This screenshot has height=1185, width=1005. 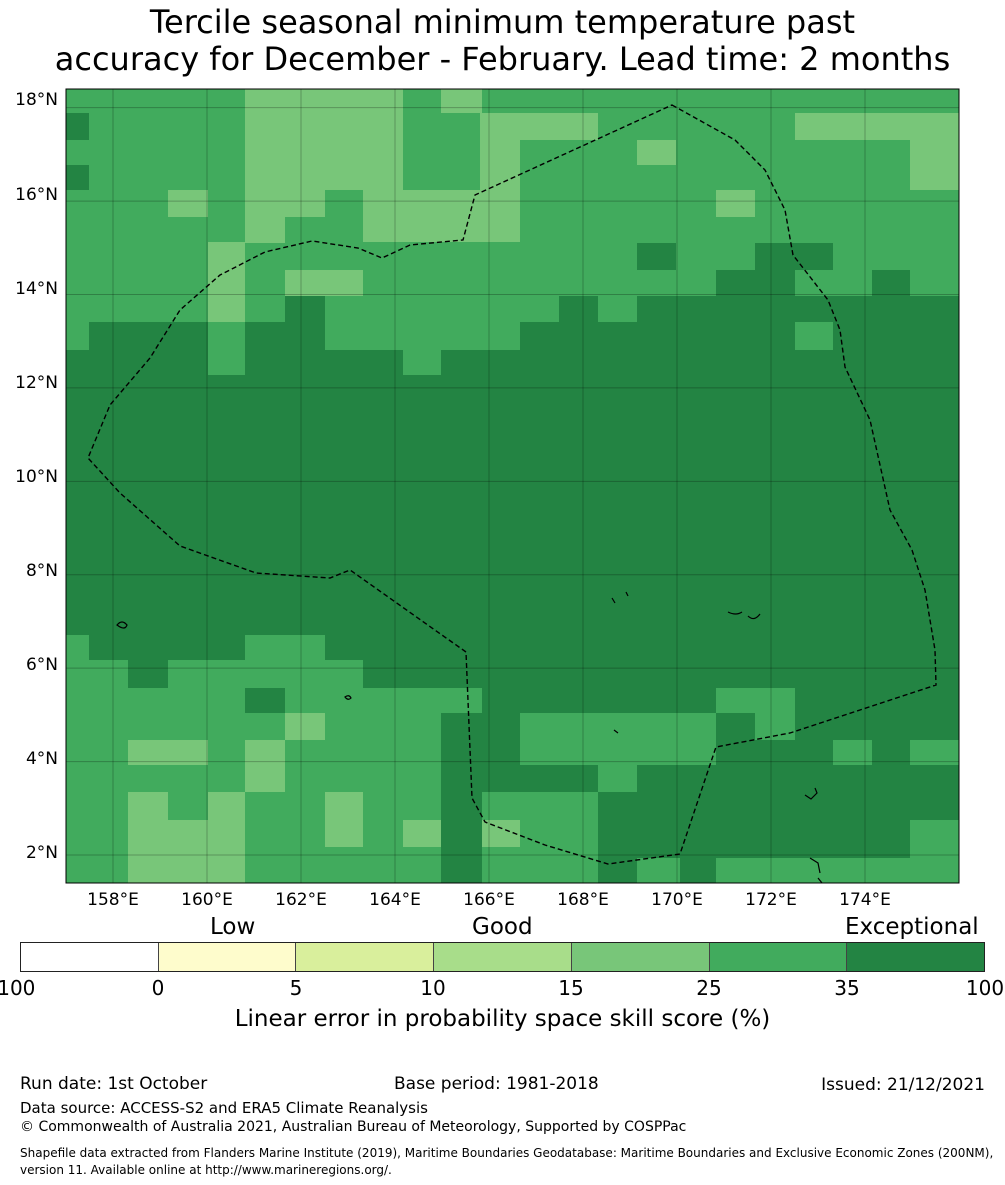 I want to click on lon-tick-label: 174°E, so click(x=865, y=900).